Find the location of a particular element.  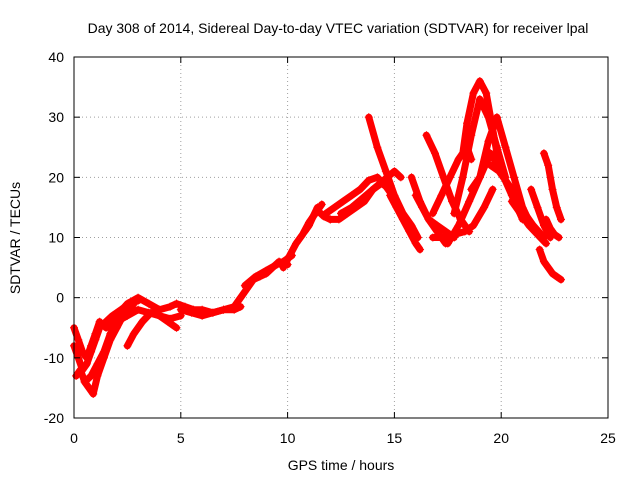

x-tick-label: 20 is located at coordinates (501, 438).